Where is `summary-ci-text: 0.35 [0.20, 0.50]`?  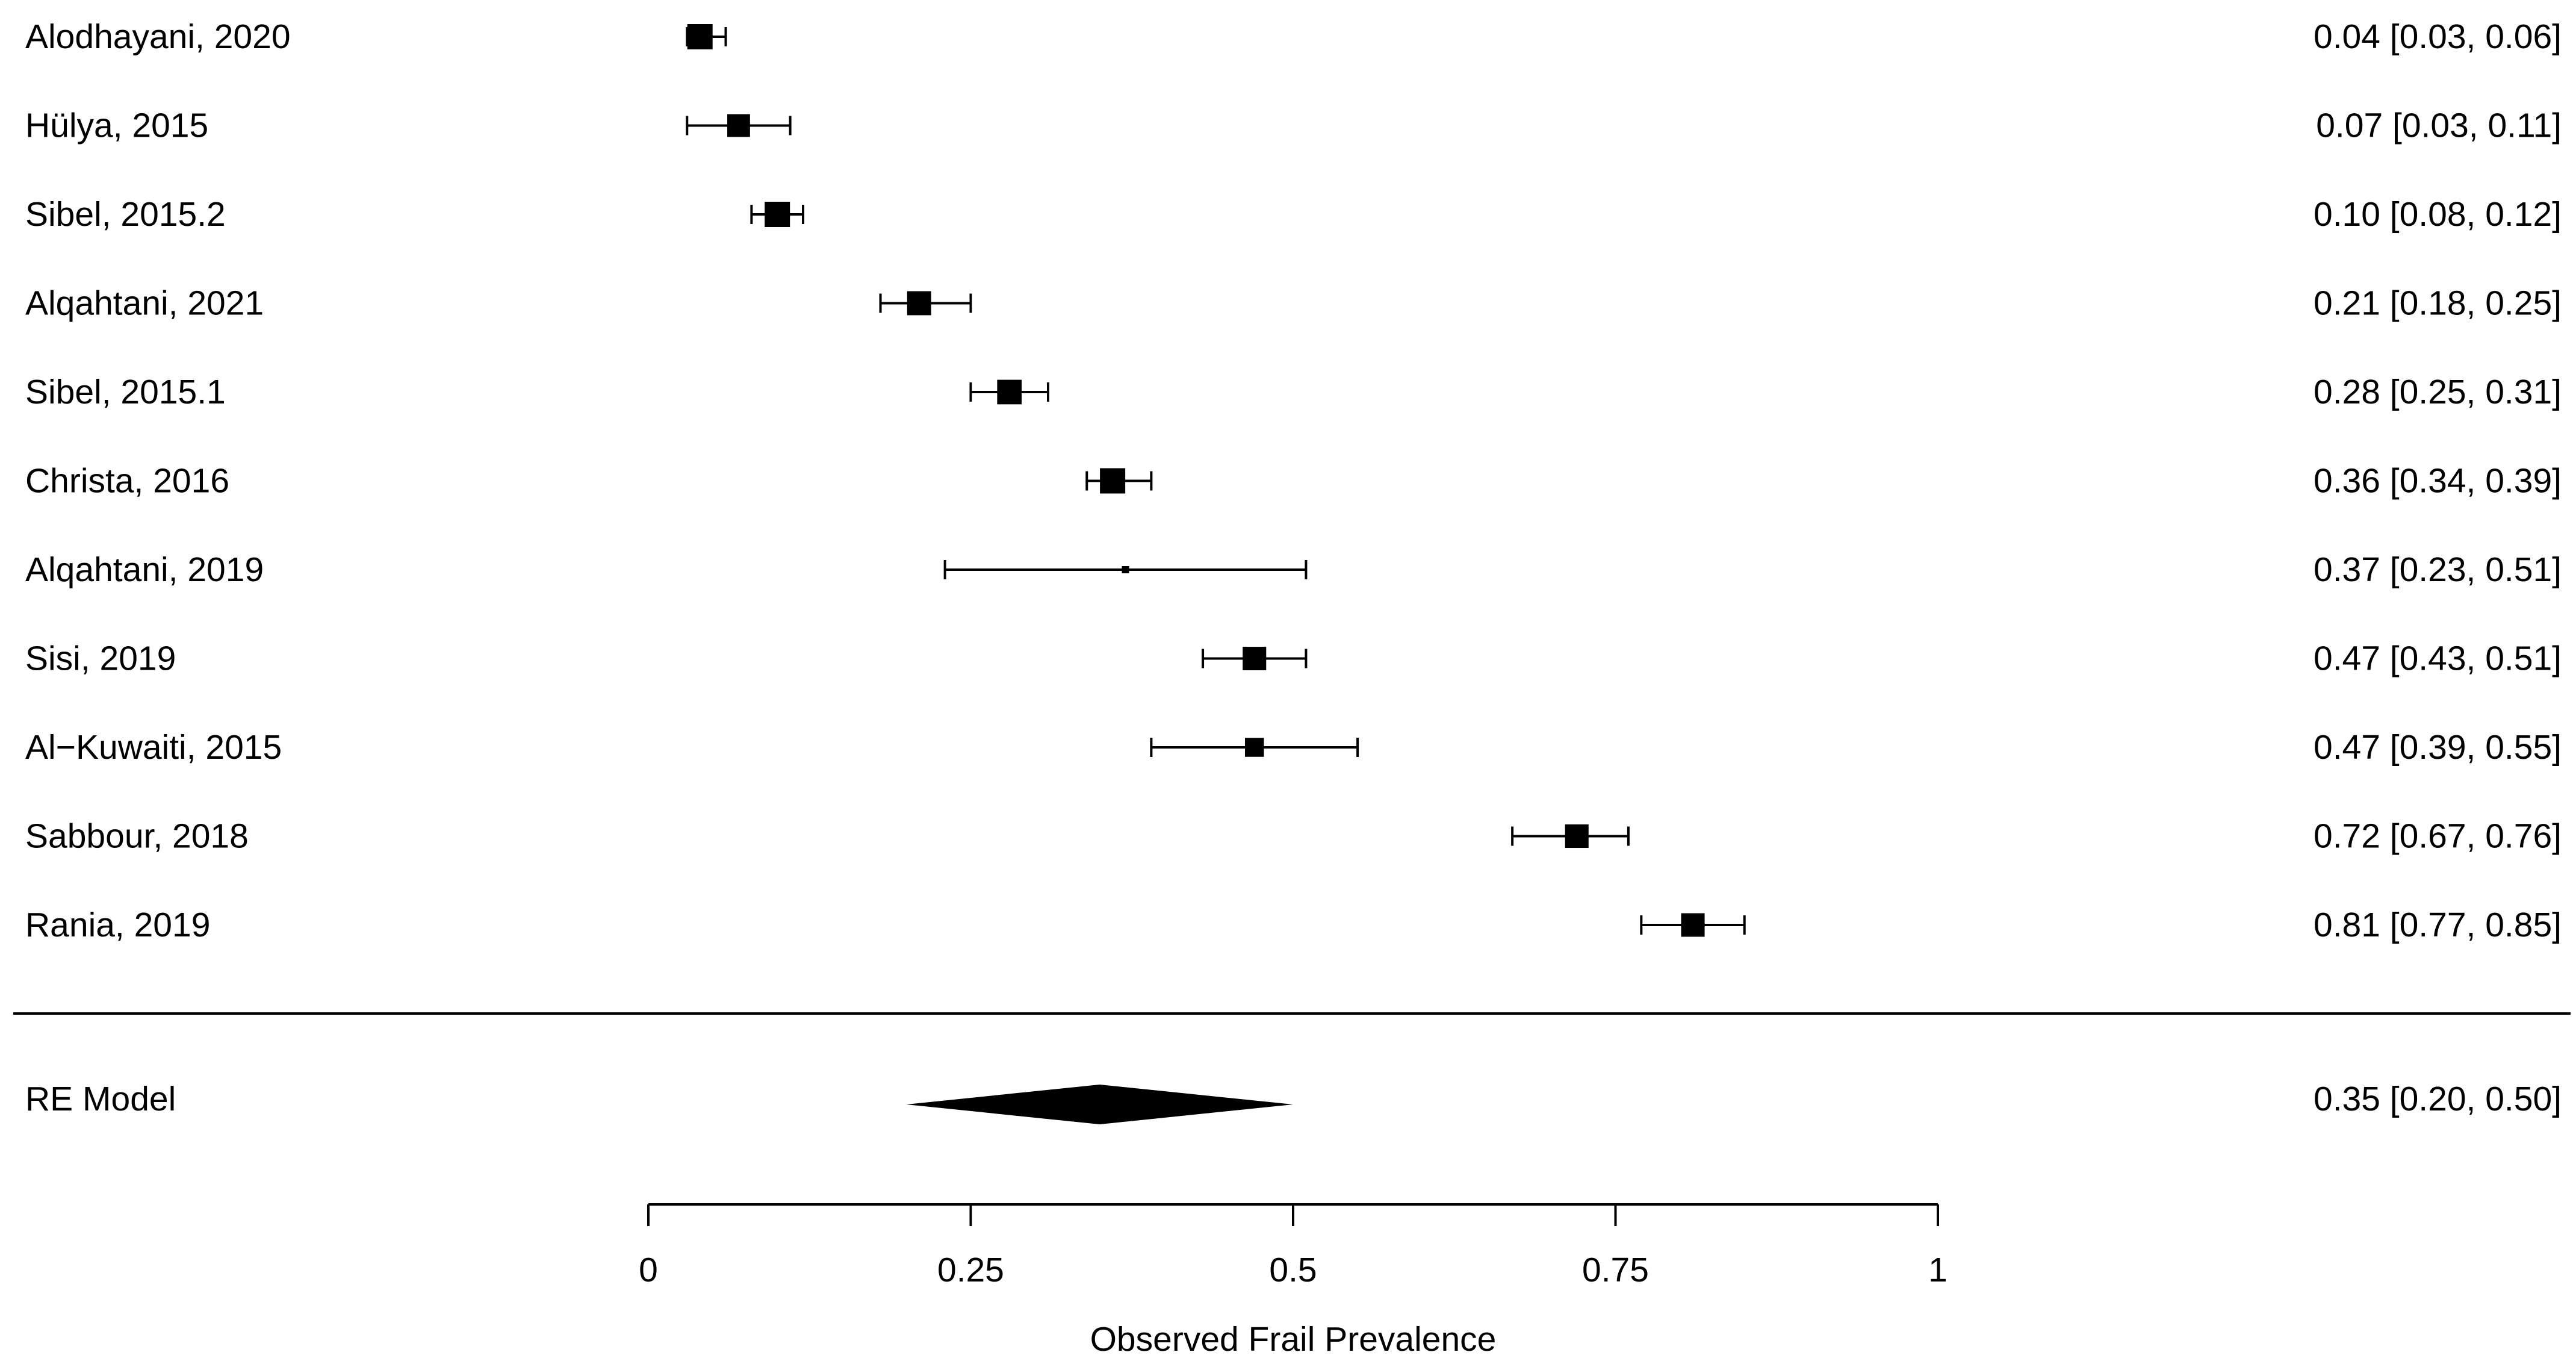 summary-ci-text: 0.35 [0.20, 0.50] is located at coordinates (2438, 1099).